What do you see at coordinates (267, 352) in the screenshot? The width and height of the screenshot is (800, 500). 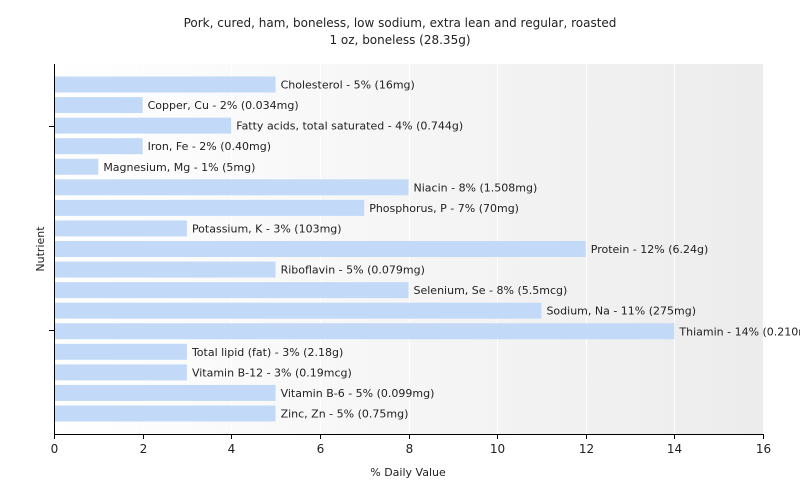 I see `bar-label-13: Total lipid (fat) - 3% (2.18g)` at bounding box center [267, 352].